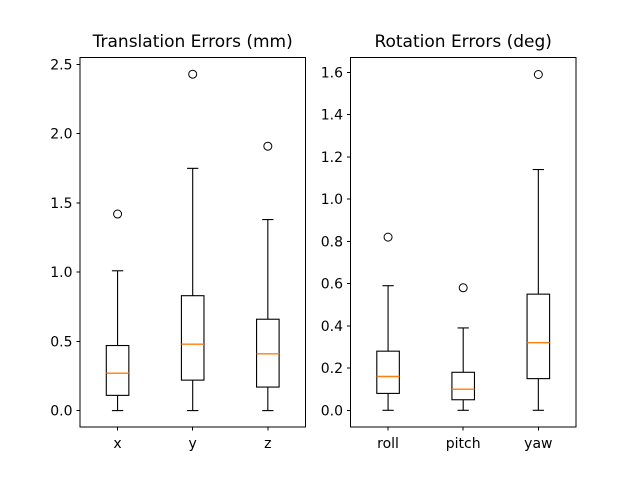  I want to click on y-axis-tick-label: 0.5, so click(61, 342).